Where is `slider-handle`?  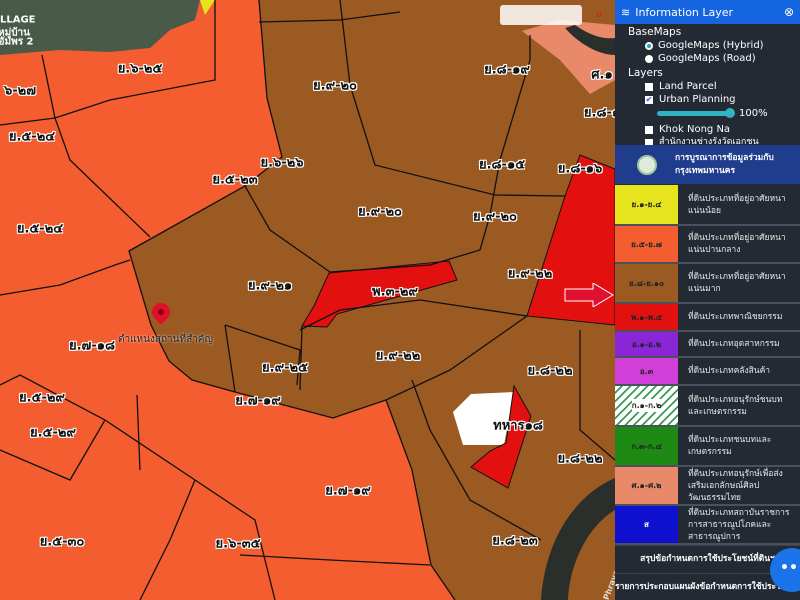 slider-handle is located at coordinates (730, 112).